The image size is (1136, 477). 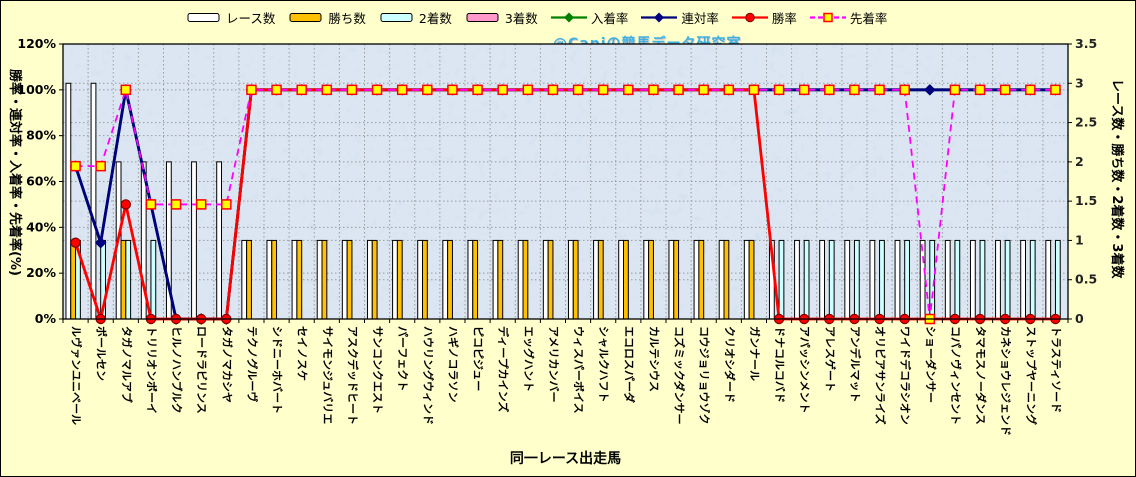 What do you see at coordinates (251, 18) in the screenshot?
I see `legend-label: レース数` at bounding box center [251, 18].